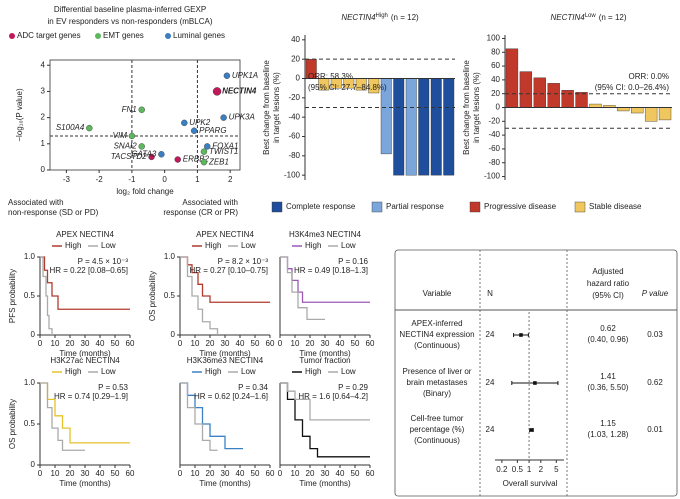  What do you see at coordinates (100, 179) in the screenshot?
I see `x-tick-label: -2` at bounding box center [100, 179].